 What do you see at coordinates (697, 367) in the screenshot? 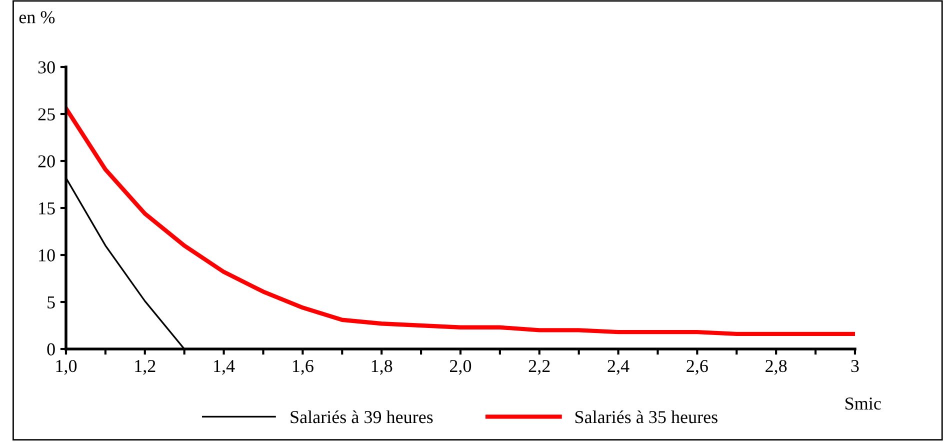
I see `x-tick-label: 2,6` at bounding box center [697, 367].